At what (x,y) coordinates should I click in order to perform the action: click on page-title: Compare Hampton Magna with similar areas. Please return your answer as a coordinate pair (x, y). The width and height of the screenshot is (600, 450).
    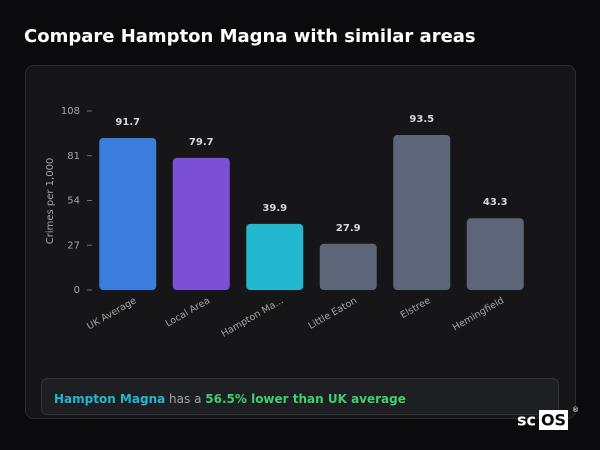
    Looking at the image, I should click on (250, 36).